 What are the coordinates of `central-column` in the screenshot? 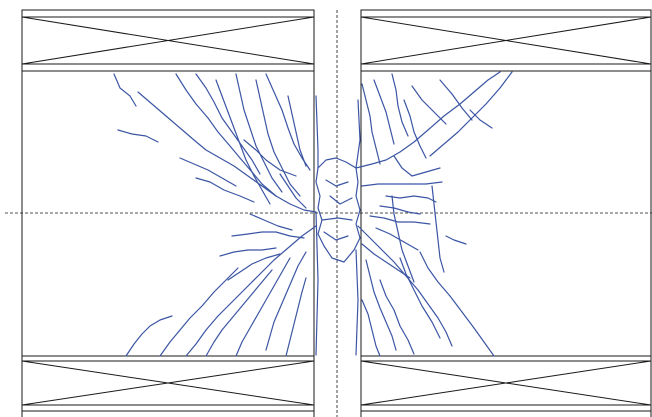 It's located at (337, 213).